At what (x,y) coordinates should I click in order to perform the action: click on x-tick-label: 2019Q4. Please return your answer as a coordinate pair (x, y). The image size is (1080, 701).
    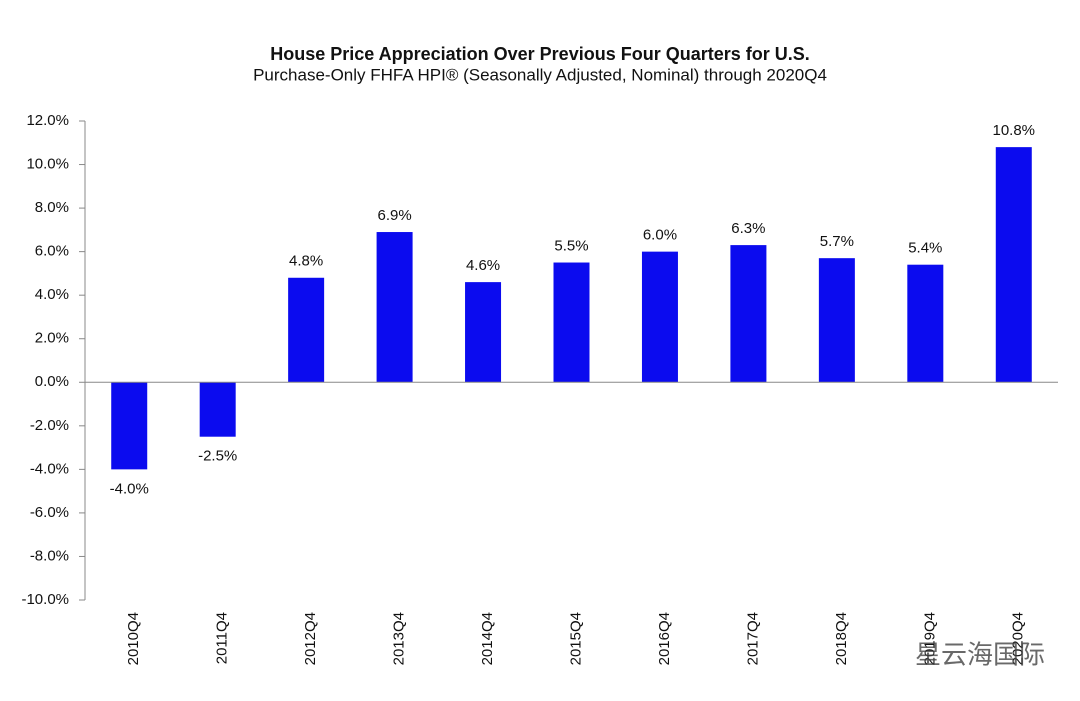
    Looking at the image, I should click on (929, 638).